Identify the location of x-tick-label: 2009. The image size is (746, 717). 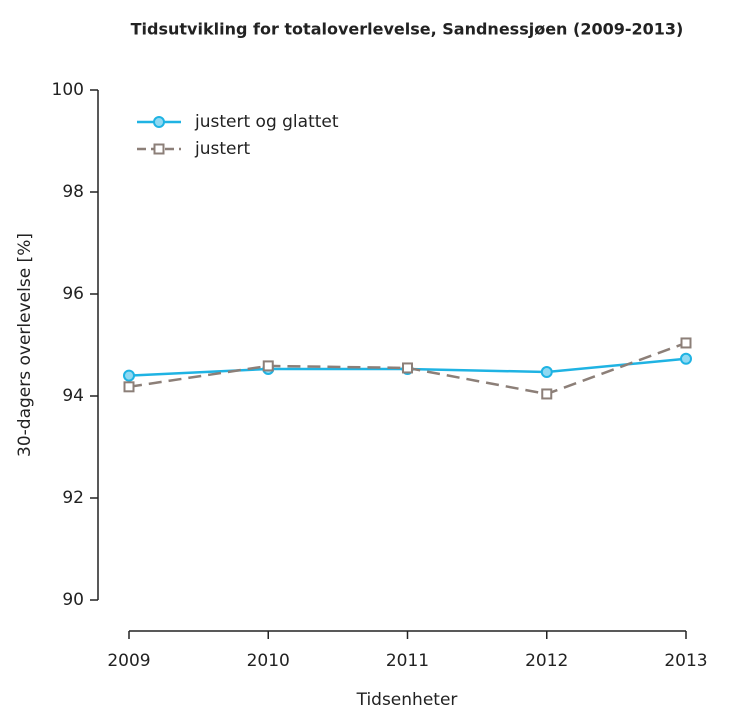
(128, 661).